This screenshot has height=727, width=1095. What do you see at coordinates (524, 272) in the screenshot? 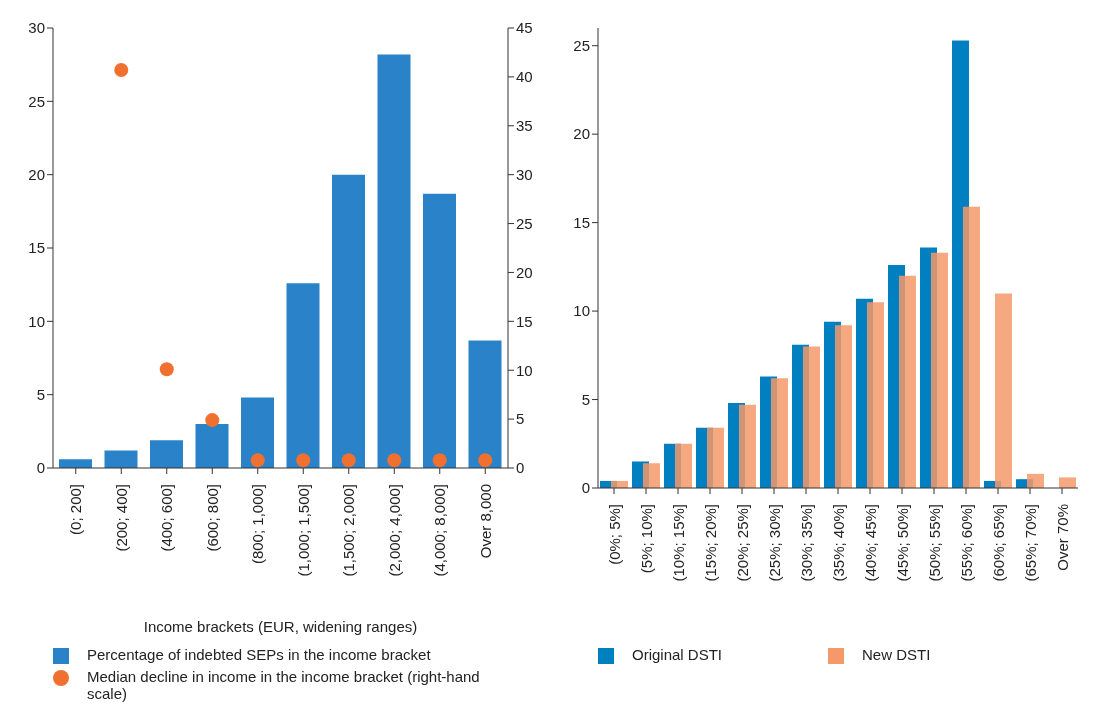
I see `y2-tick-label: 20` at bounding box center [524, 272].